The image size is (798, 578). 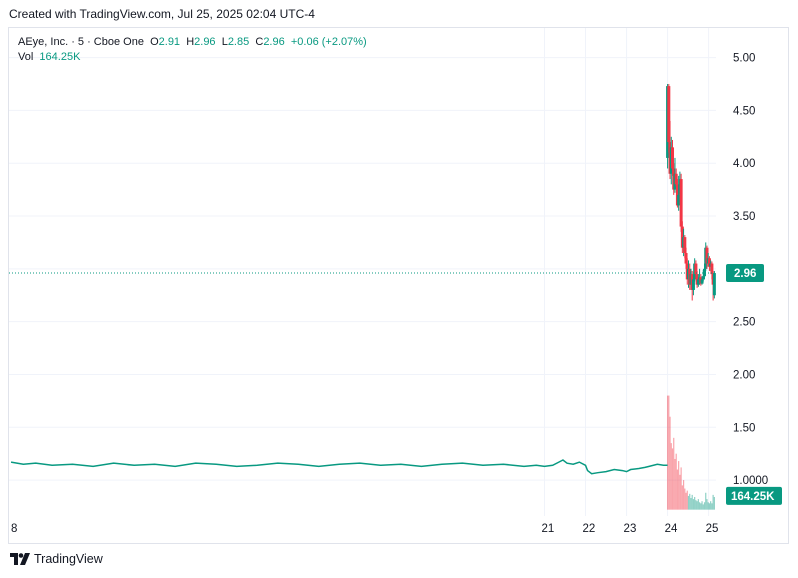 I want to click on high-value: 2.96, so click(x=205, y=42).